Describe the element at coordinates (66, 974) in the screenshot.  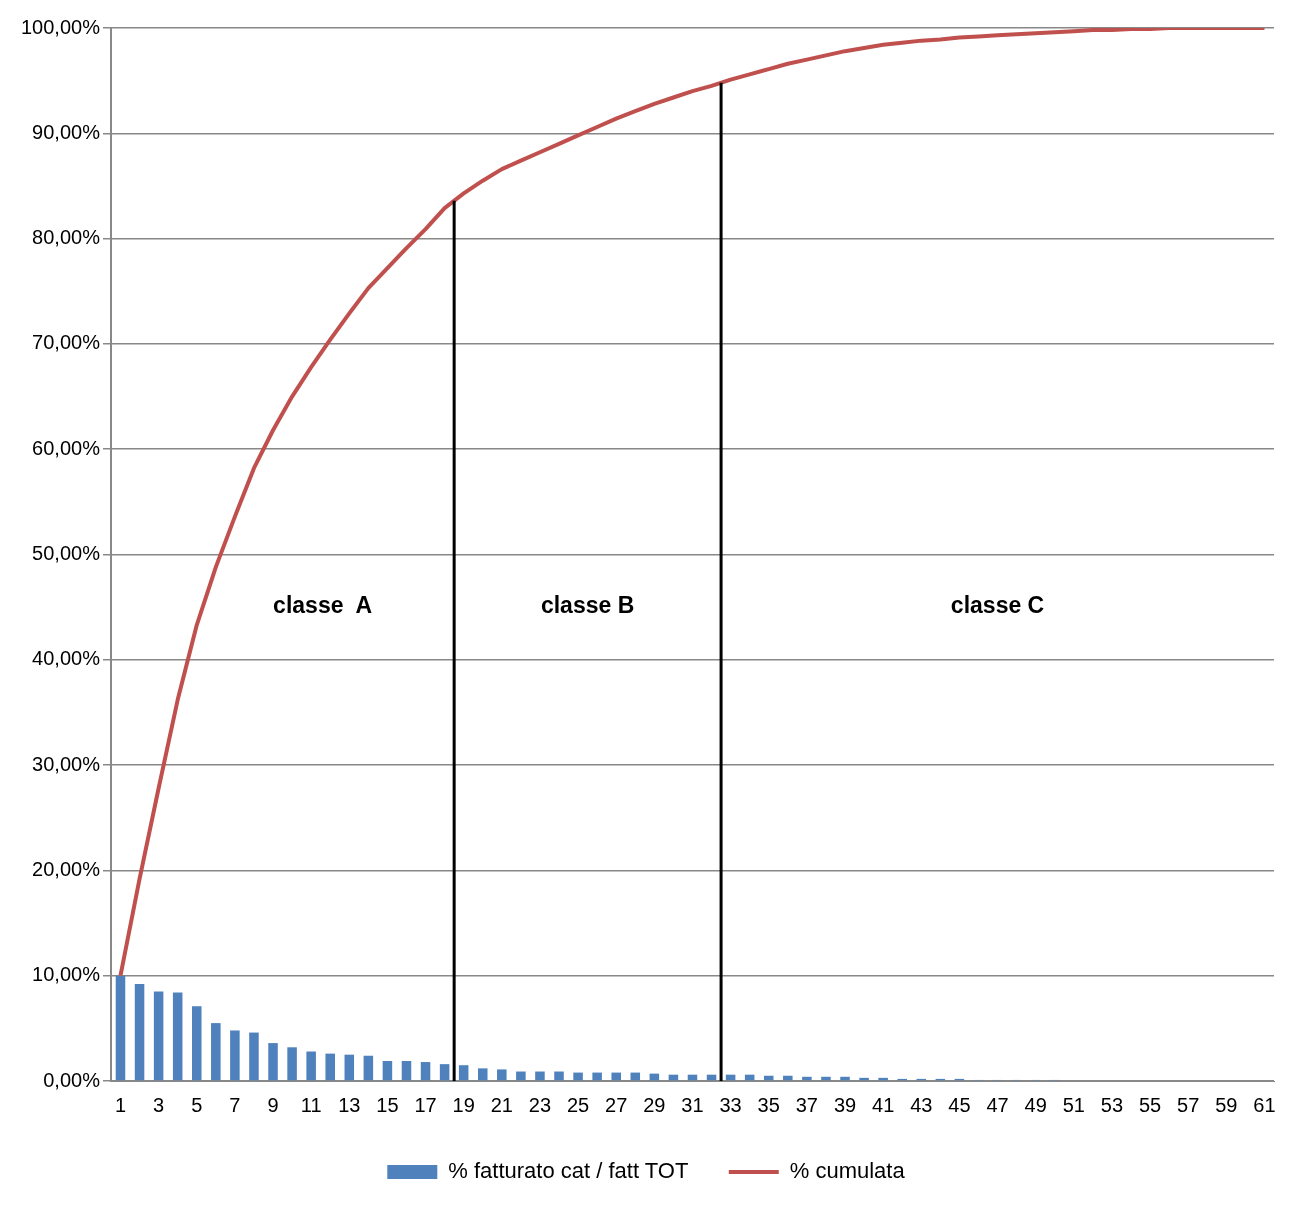
I see `y-tick-label: 10,00%` at that location.